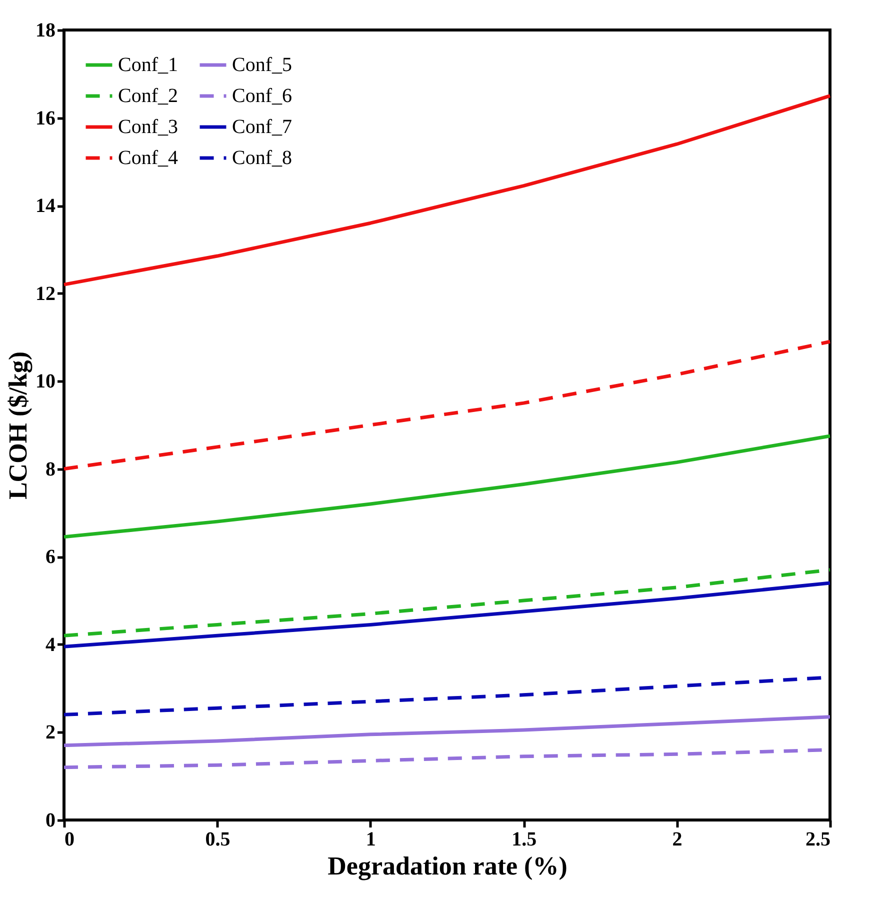  Describe the element at coordinates (51, 557) in the screenshot. I see `y-tick-label: 6` at that location.